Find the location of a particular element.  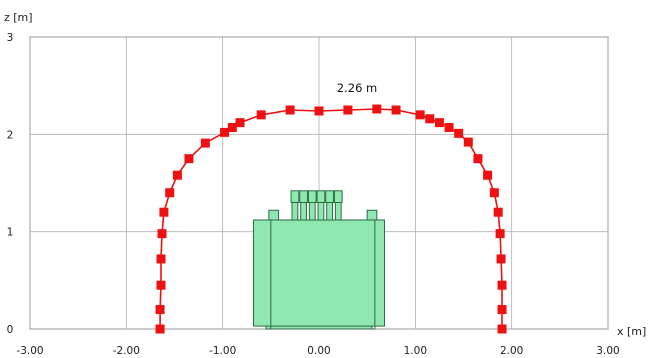

x-axis-label: x [m] is located at coordinates (631, 331).